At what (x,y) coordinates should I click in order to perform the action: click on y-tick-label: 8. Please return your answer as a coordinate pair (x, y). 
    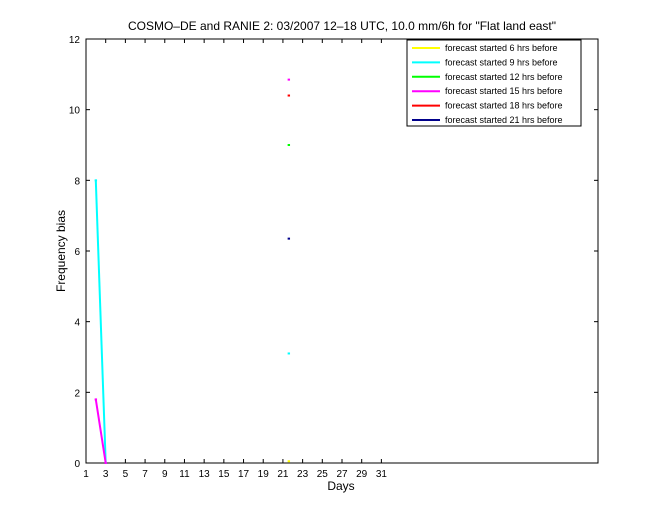
    Looking at the image, I should click on (77, 181).